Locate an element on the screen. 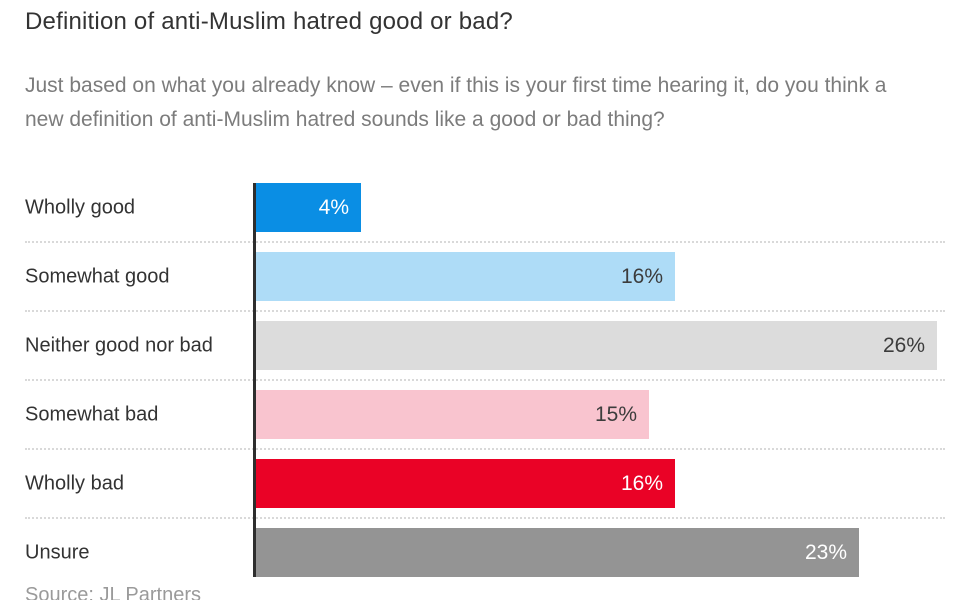 This screenshot has width=965, height=600. bar-wholly-bad: 16% is located at coordinates (465, 483).